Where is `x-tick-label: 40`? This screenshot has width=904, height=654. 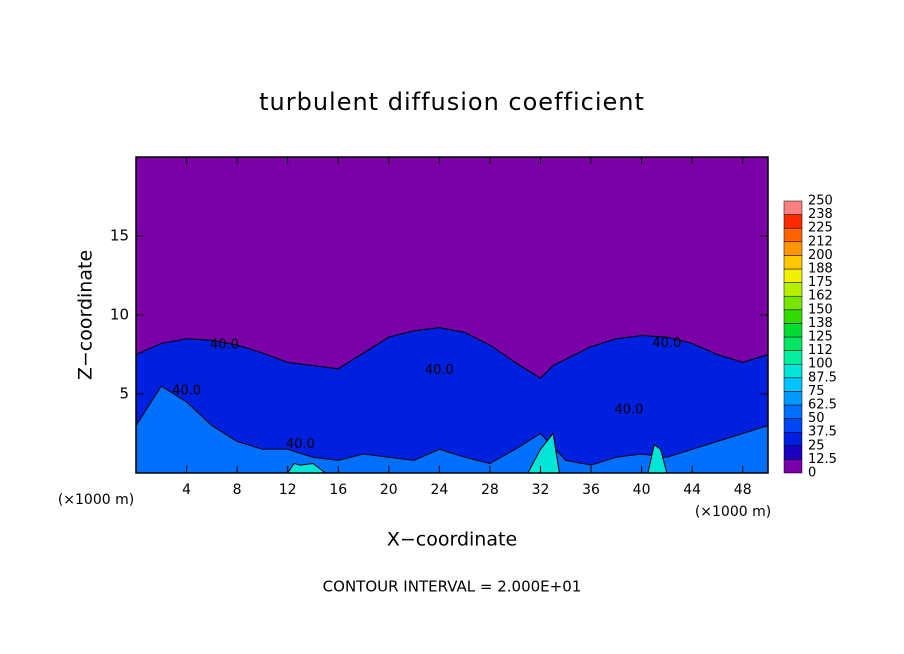 x-tick-label: 40 is located at coordinates (642, 490).